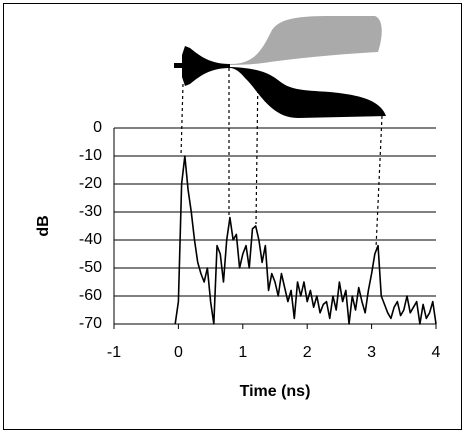 The width and height of the screenshot is (466, 438). Describe the element at coordinates (90, 239) in the screenshot. I see `y-tick-label: -40` at that location.